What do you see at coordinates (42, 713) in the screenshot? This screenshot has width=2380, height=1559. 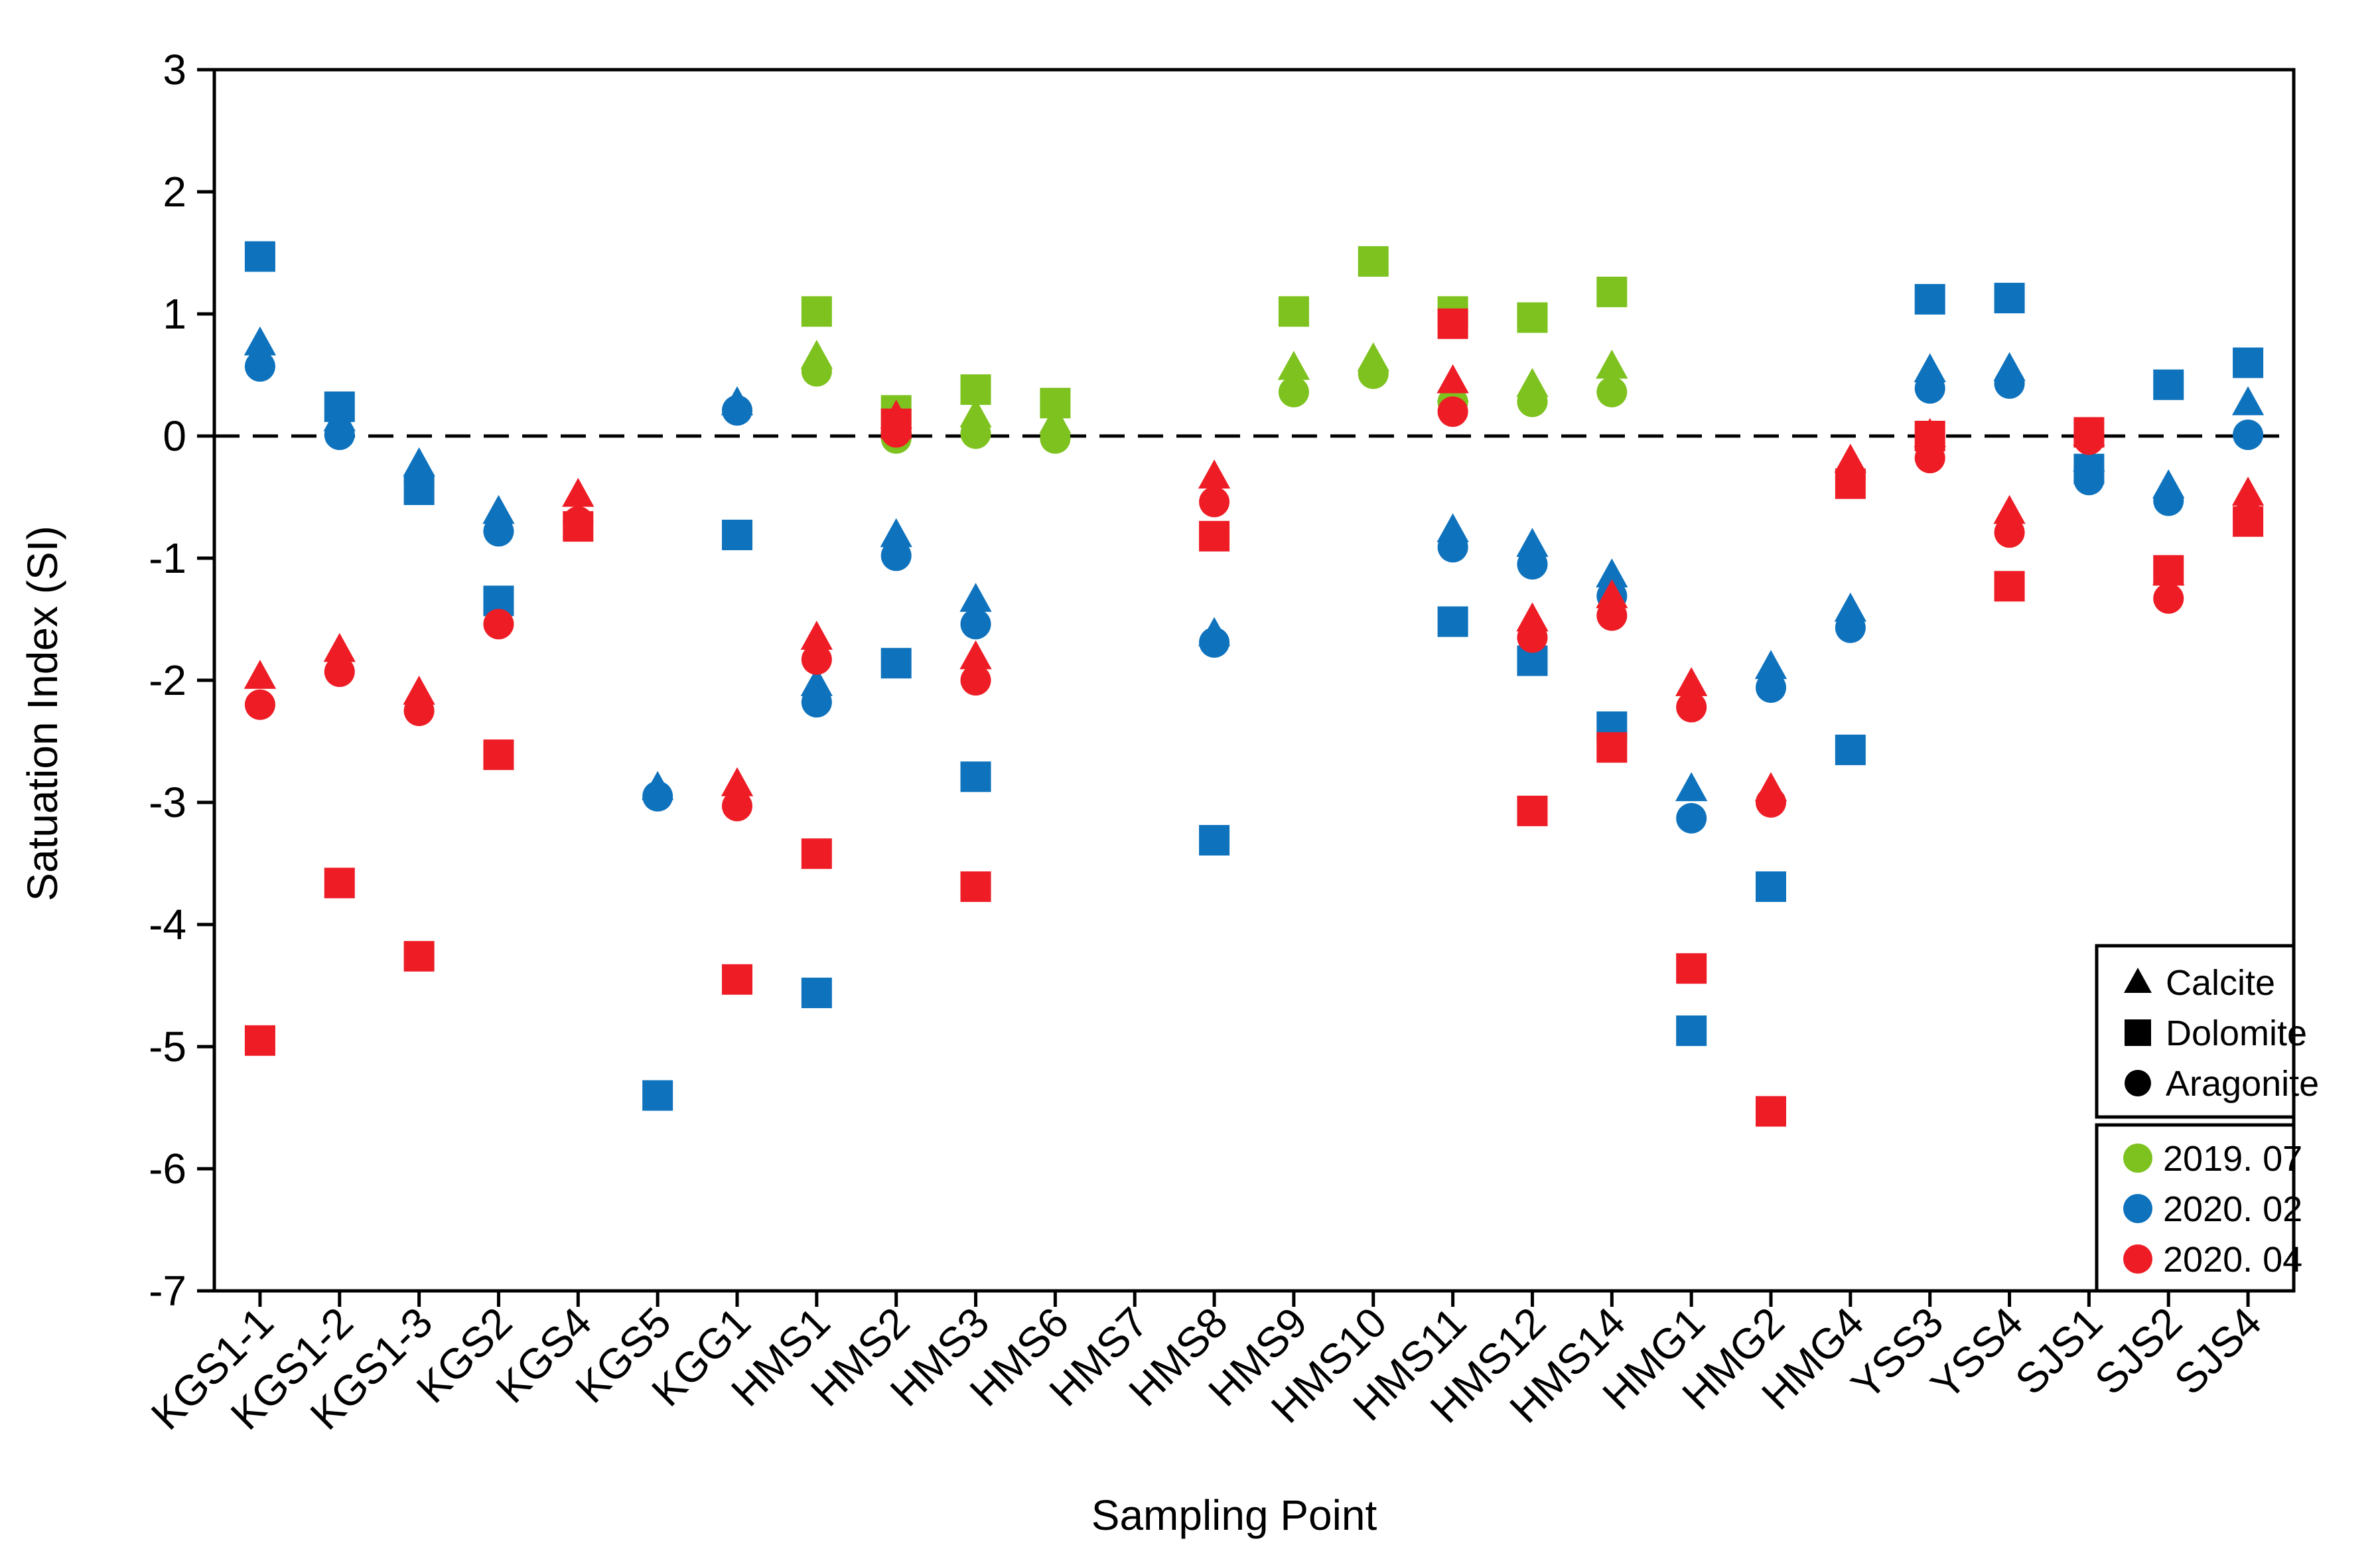 I see `y-axis-label: Satuation Index (SI)` at bounding box center [42, 713].